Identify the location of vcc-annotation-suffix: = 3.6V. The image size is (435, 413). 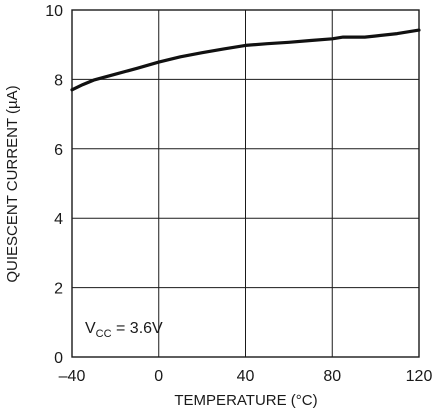
(137, 328).